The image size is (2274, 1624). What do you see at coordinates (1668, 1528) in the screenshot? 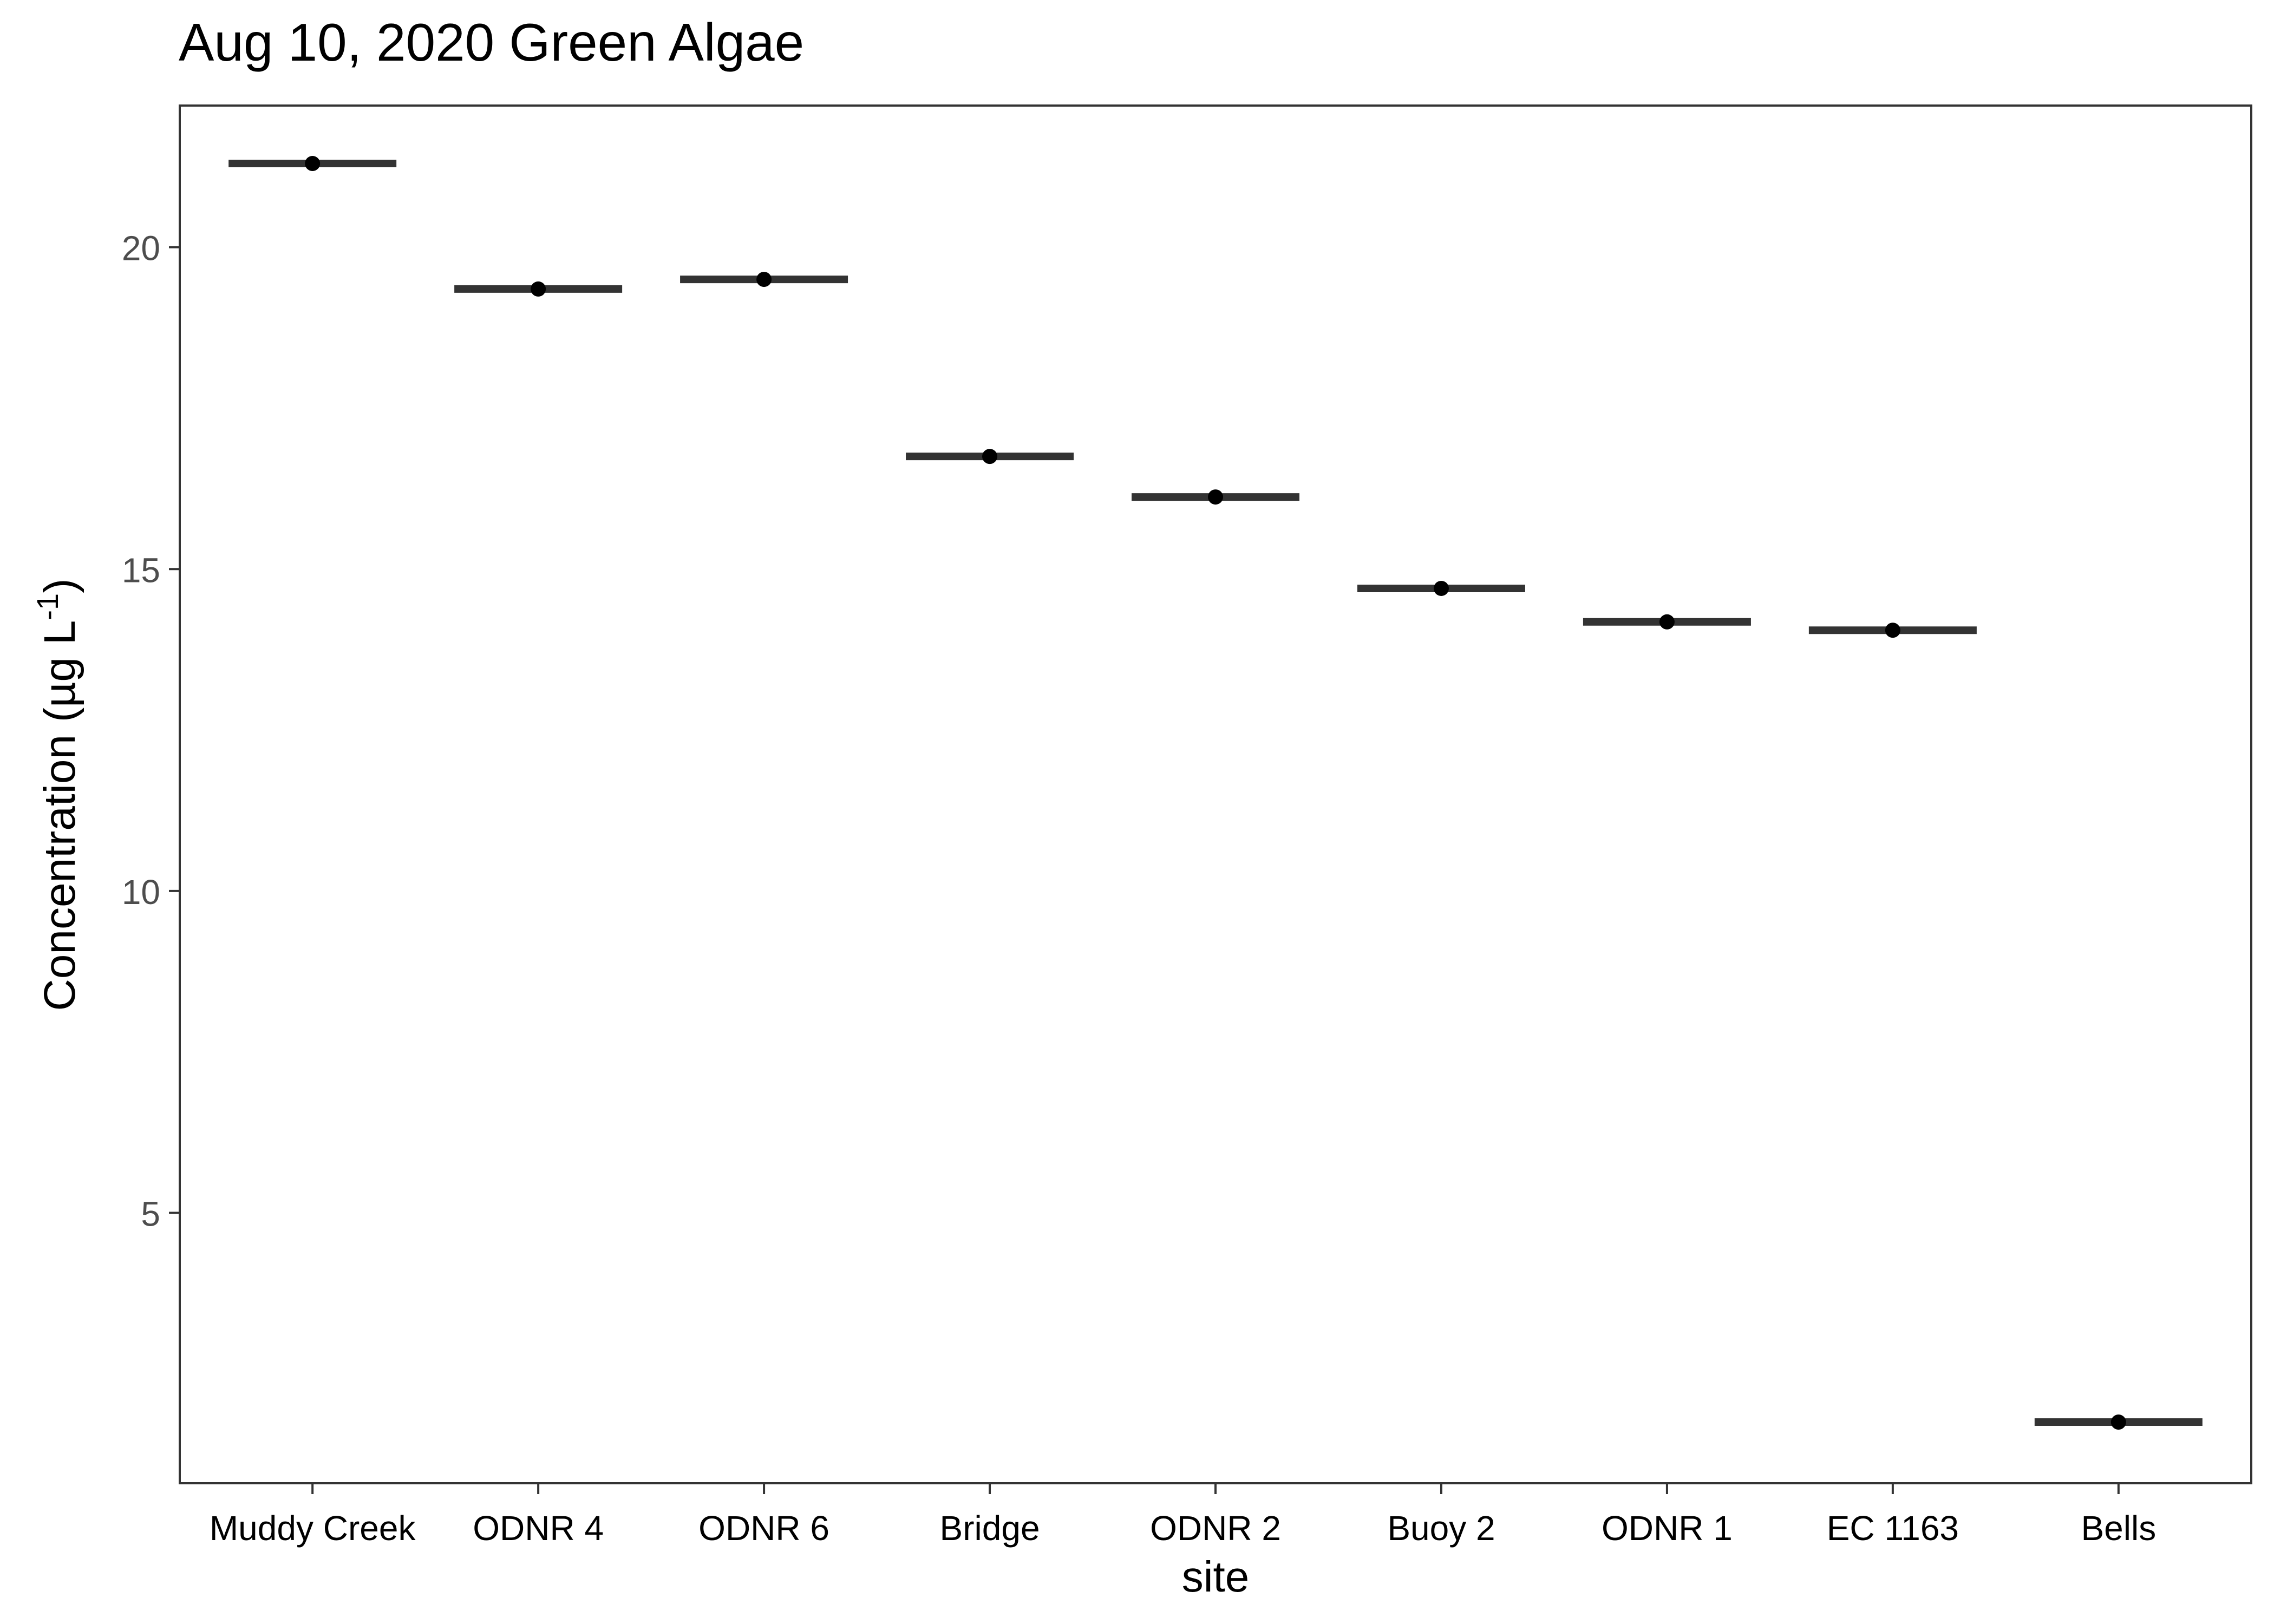
I see `x-tick-label: ODNR 1` at bounding box center [1668, 1528].